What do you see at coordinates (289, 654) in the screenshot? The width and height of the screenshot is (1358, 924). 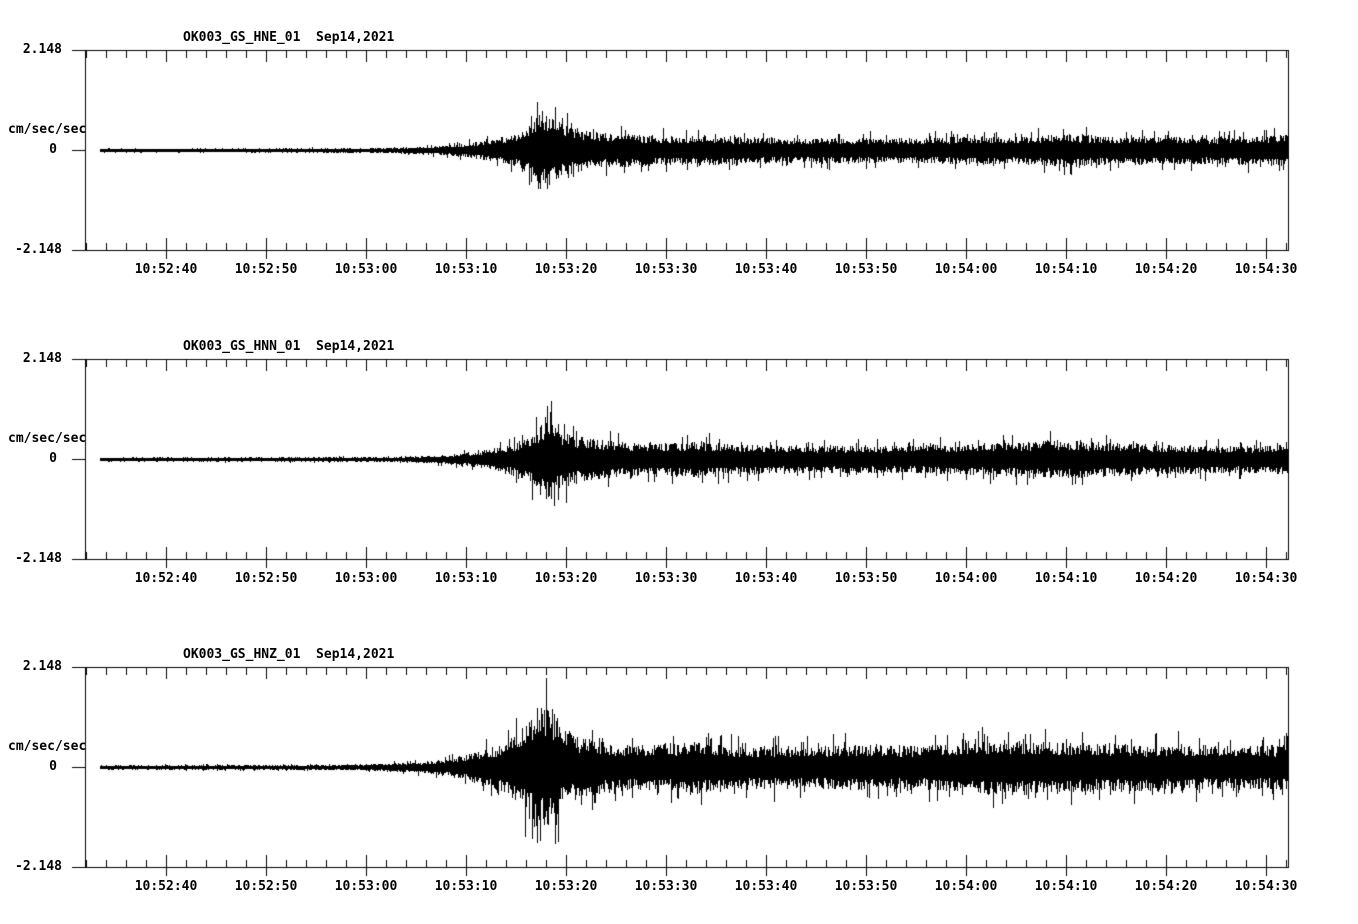 I see `panel-title: OK003_GS_HNZ_01 Sep14,2021` at bounding box center [289, 654].